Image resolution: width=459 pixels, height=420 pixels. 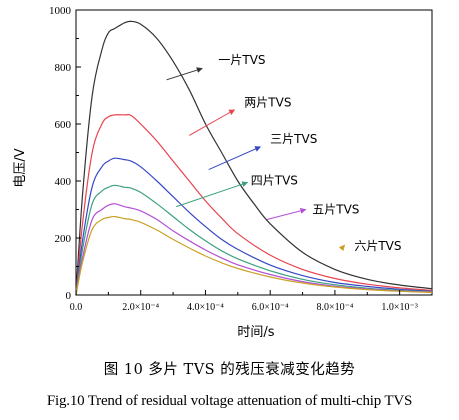 What do you see at coordinates (335, 210) in the screenshot?
I see `annotation-label-5: 五片TVS` at bounding box center [335, 210].